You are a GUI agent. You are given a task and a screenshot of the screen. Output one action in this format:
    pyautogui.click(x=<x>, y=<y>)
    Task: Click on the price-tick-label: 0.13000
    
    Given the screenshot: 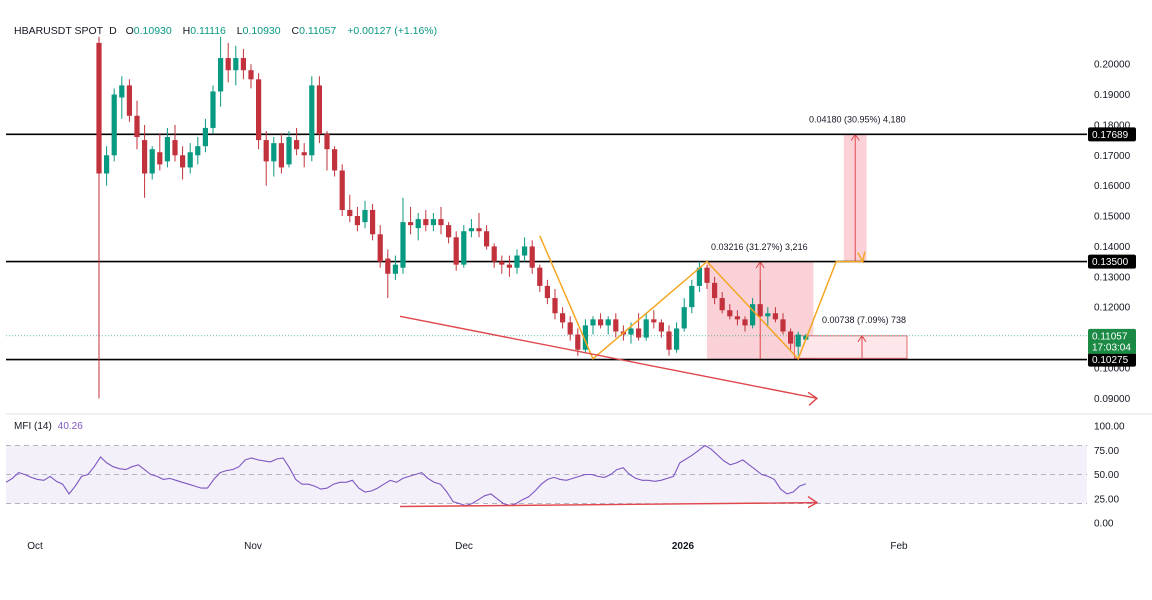 What is the action you would take?
    pyautogui.click(x=1112, y=277)
    